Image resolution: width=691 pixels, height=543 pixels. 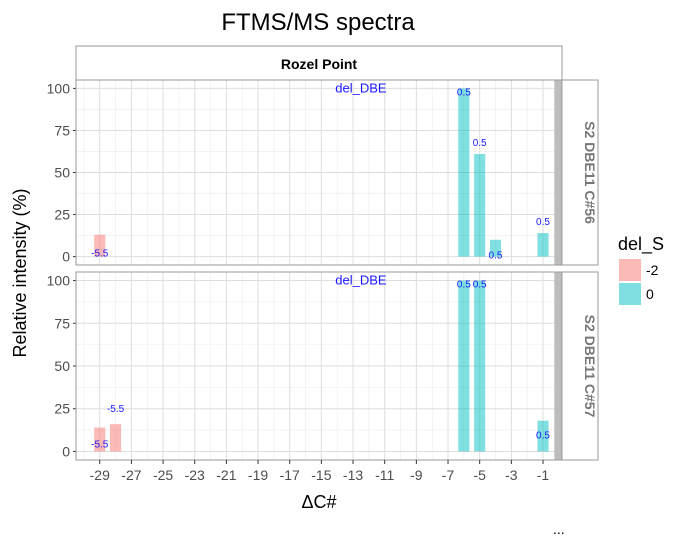 What do you see at coordinates (100, 475) in the screenshot?
I see `x-tick-label: -29` at bounding box center [100, 475].